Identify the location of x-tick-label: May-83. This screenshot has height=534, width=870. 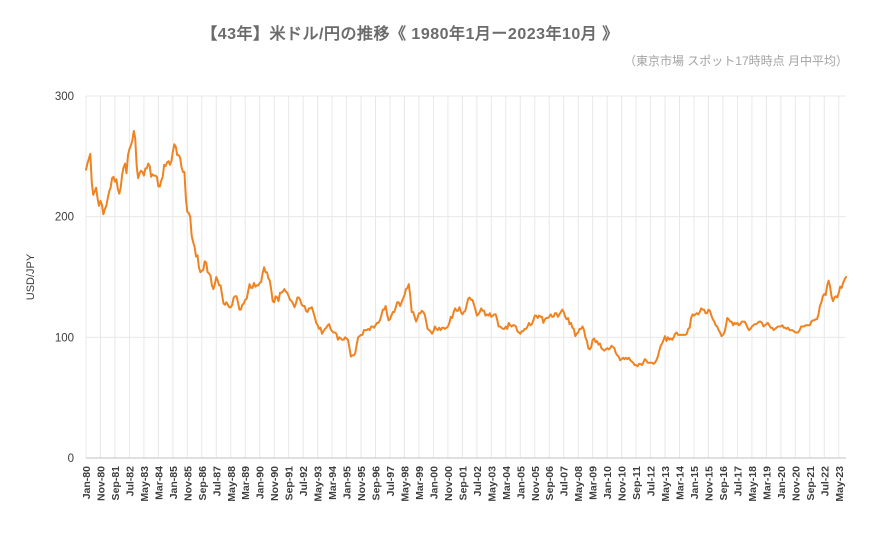
(145, 484).